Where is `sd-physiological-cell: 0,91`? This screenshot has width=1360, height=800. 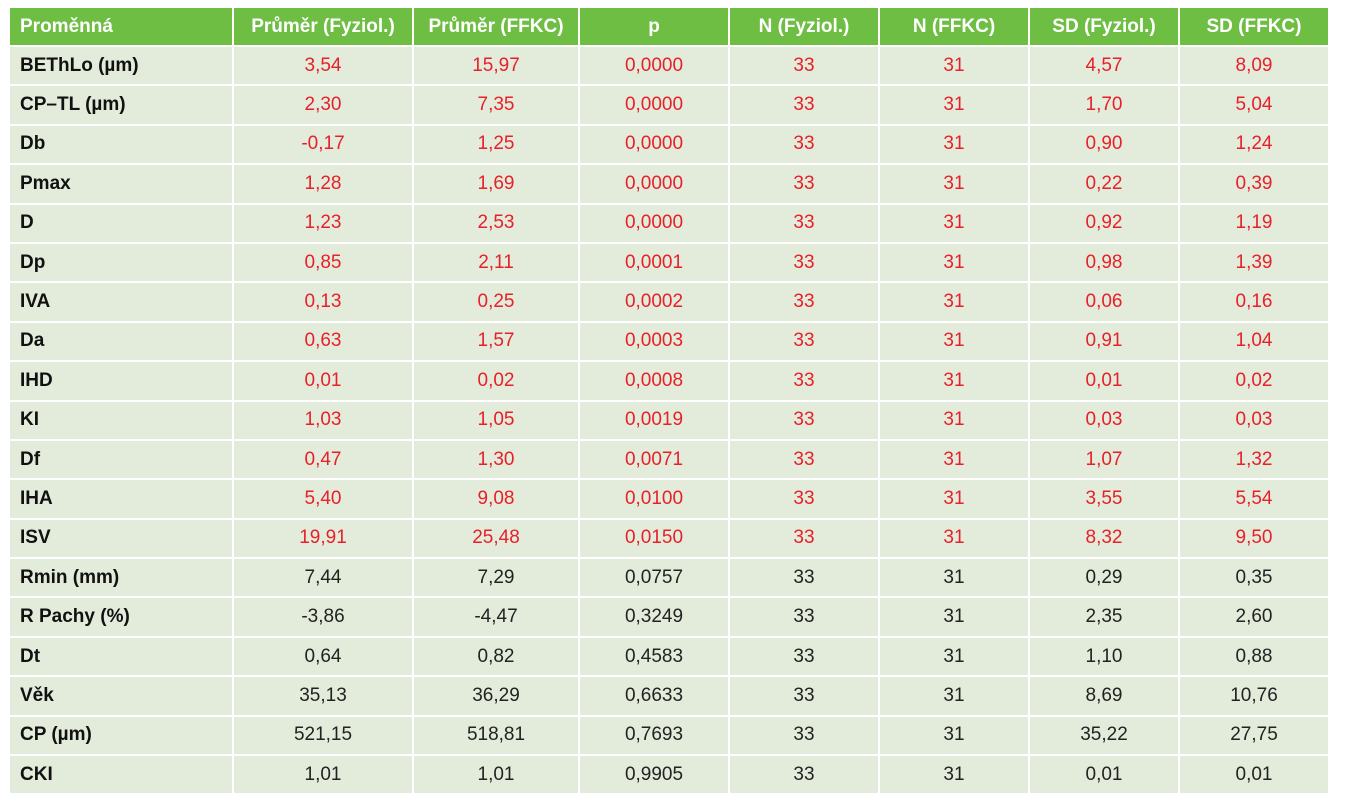
sd-physiological-cell: 0,91 is located at coordinates (1104, 341).